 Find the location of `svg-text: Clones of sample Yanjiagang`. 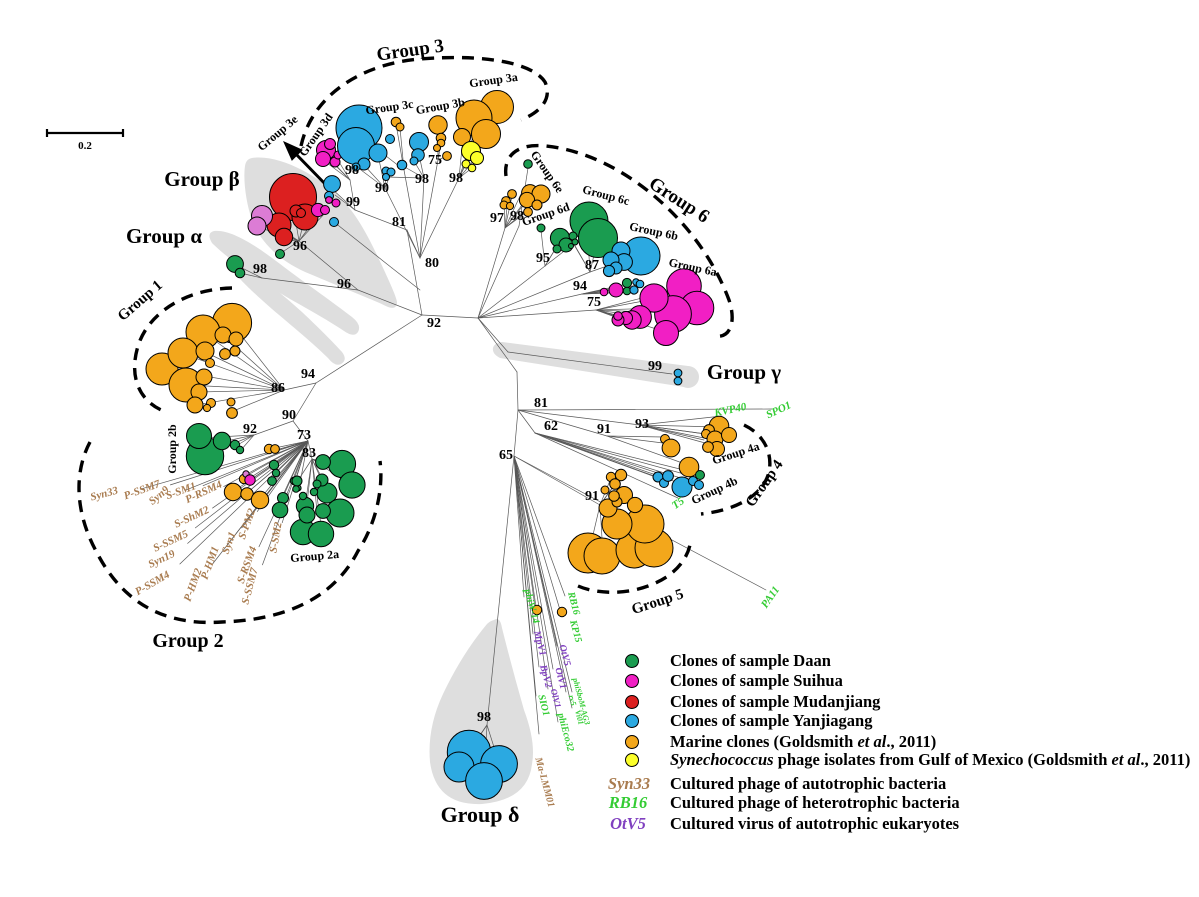

svg-text: Clones of sample Yanjiagang is located at coordinates (771, 720).